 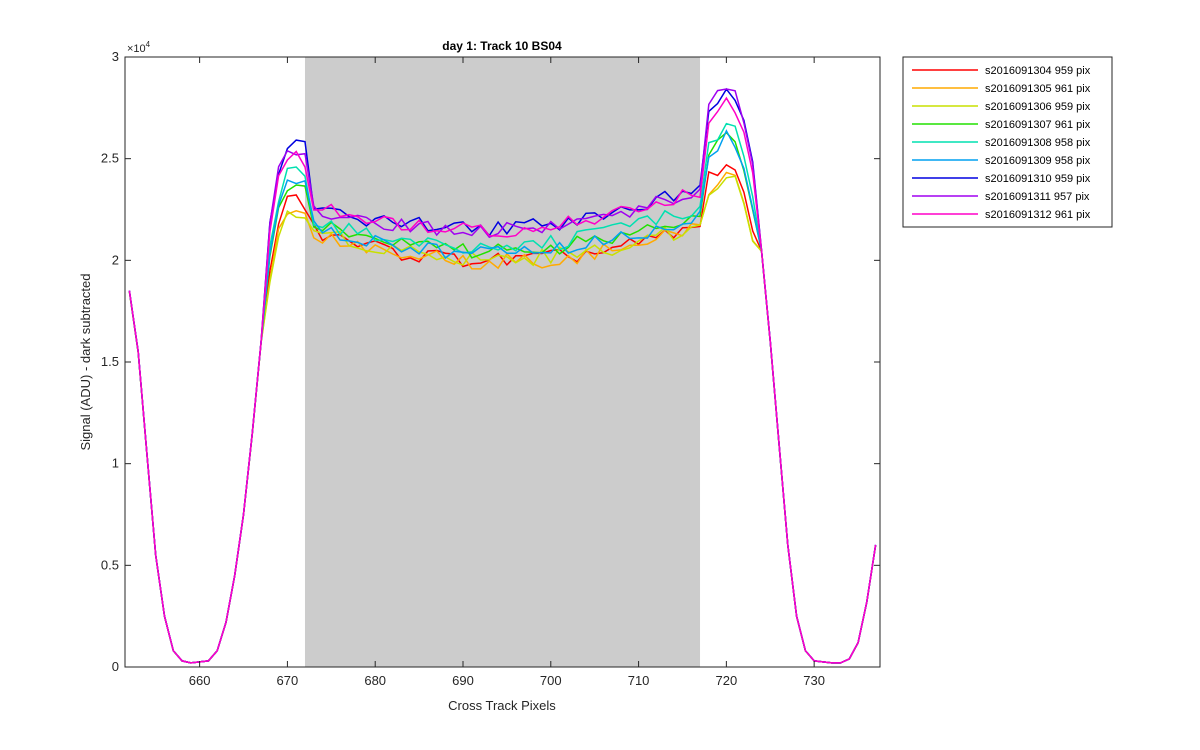 I want to click on x-axis-label: Cross Track Pixels, so click(x=502, y=705).